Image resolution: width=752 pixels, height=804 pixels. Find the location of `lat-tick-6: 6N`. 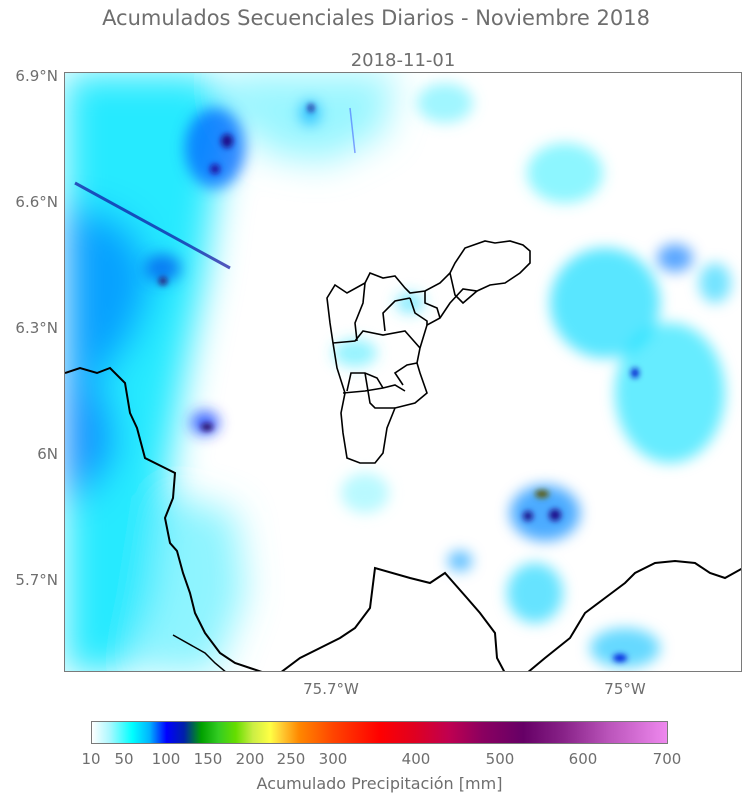

lat-tick-6: 6N is located at coordinates (47, 454).